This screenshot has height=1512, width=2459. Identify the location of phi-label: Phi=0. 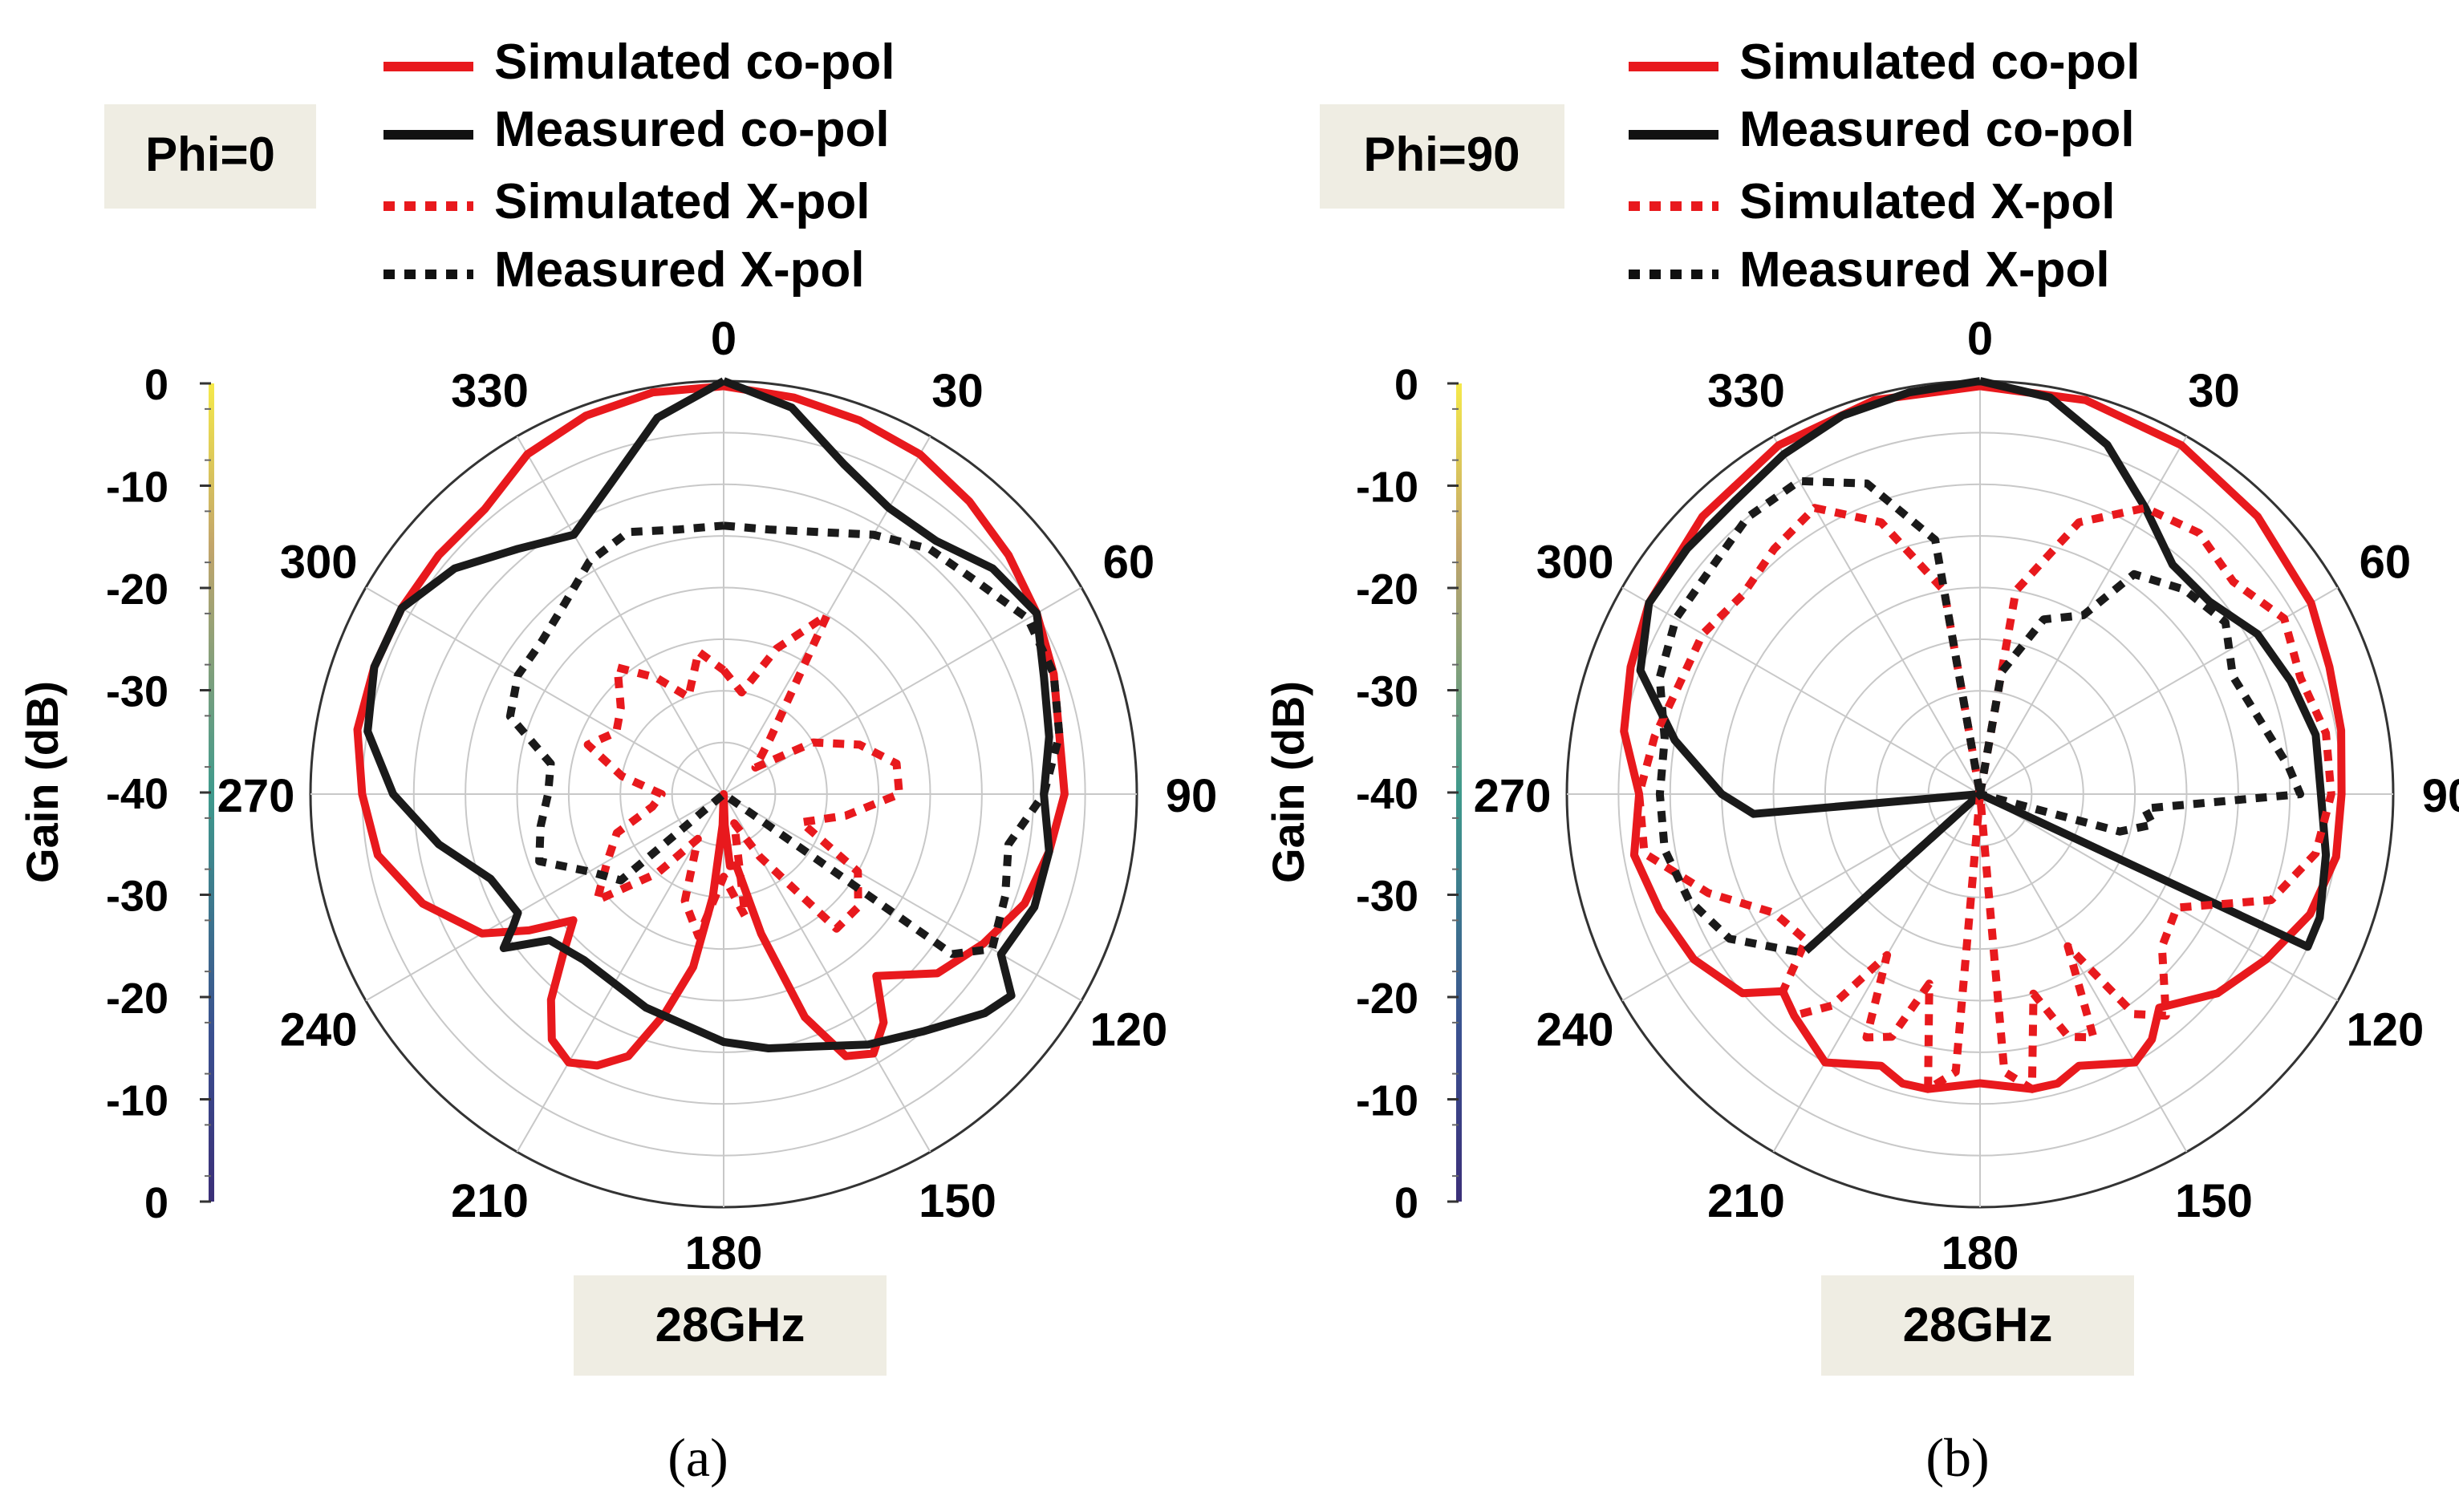
(210, 154).